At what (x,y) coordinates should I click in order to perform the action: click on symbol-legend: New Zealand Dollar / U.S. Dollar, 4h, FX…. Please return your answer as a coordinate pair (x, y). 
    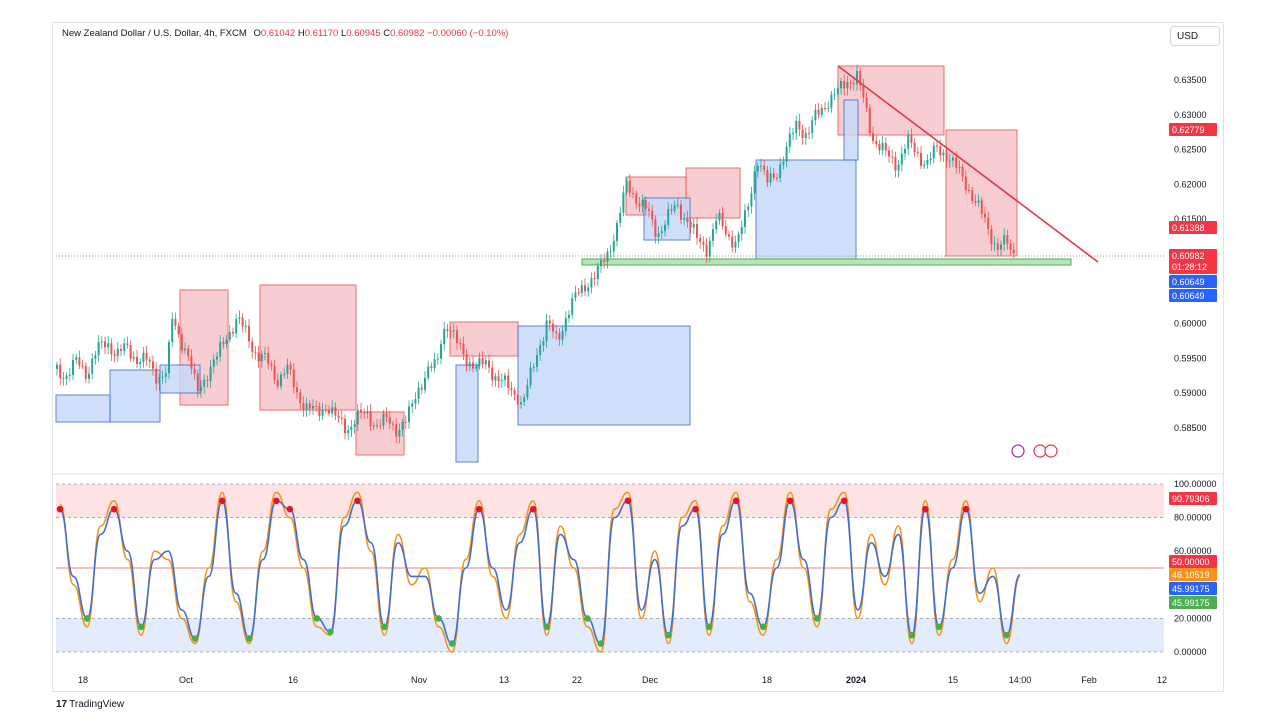
    Looking at the image, I should click on (285, 33).